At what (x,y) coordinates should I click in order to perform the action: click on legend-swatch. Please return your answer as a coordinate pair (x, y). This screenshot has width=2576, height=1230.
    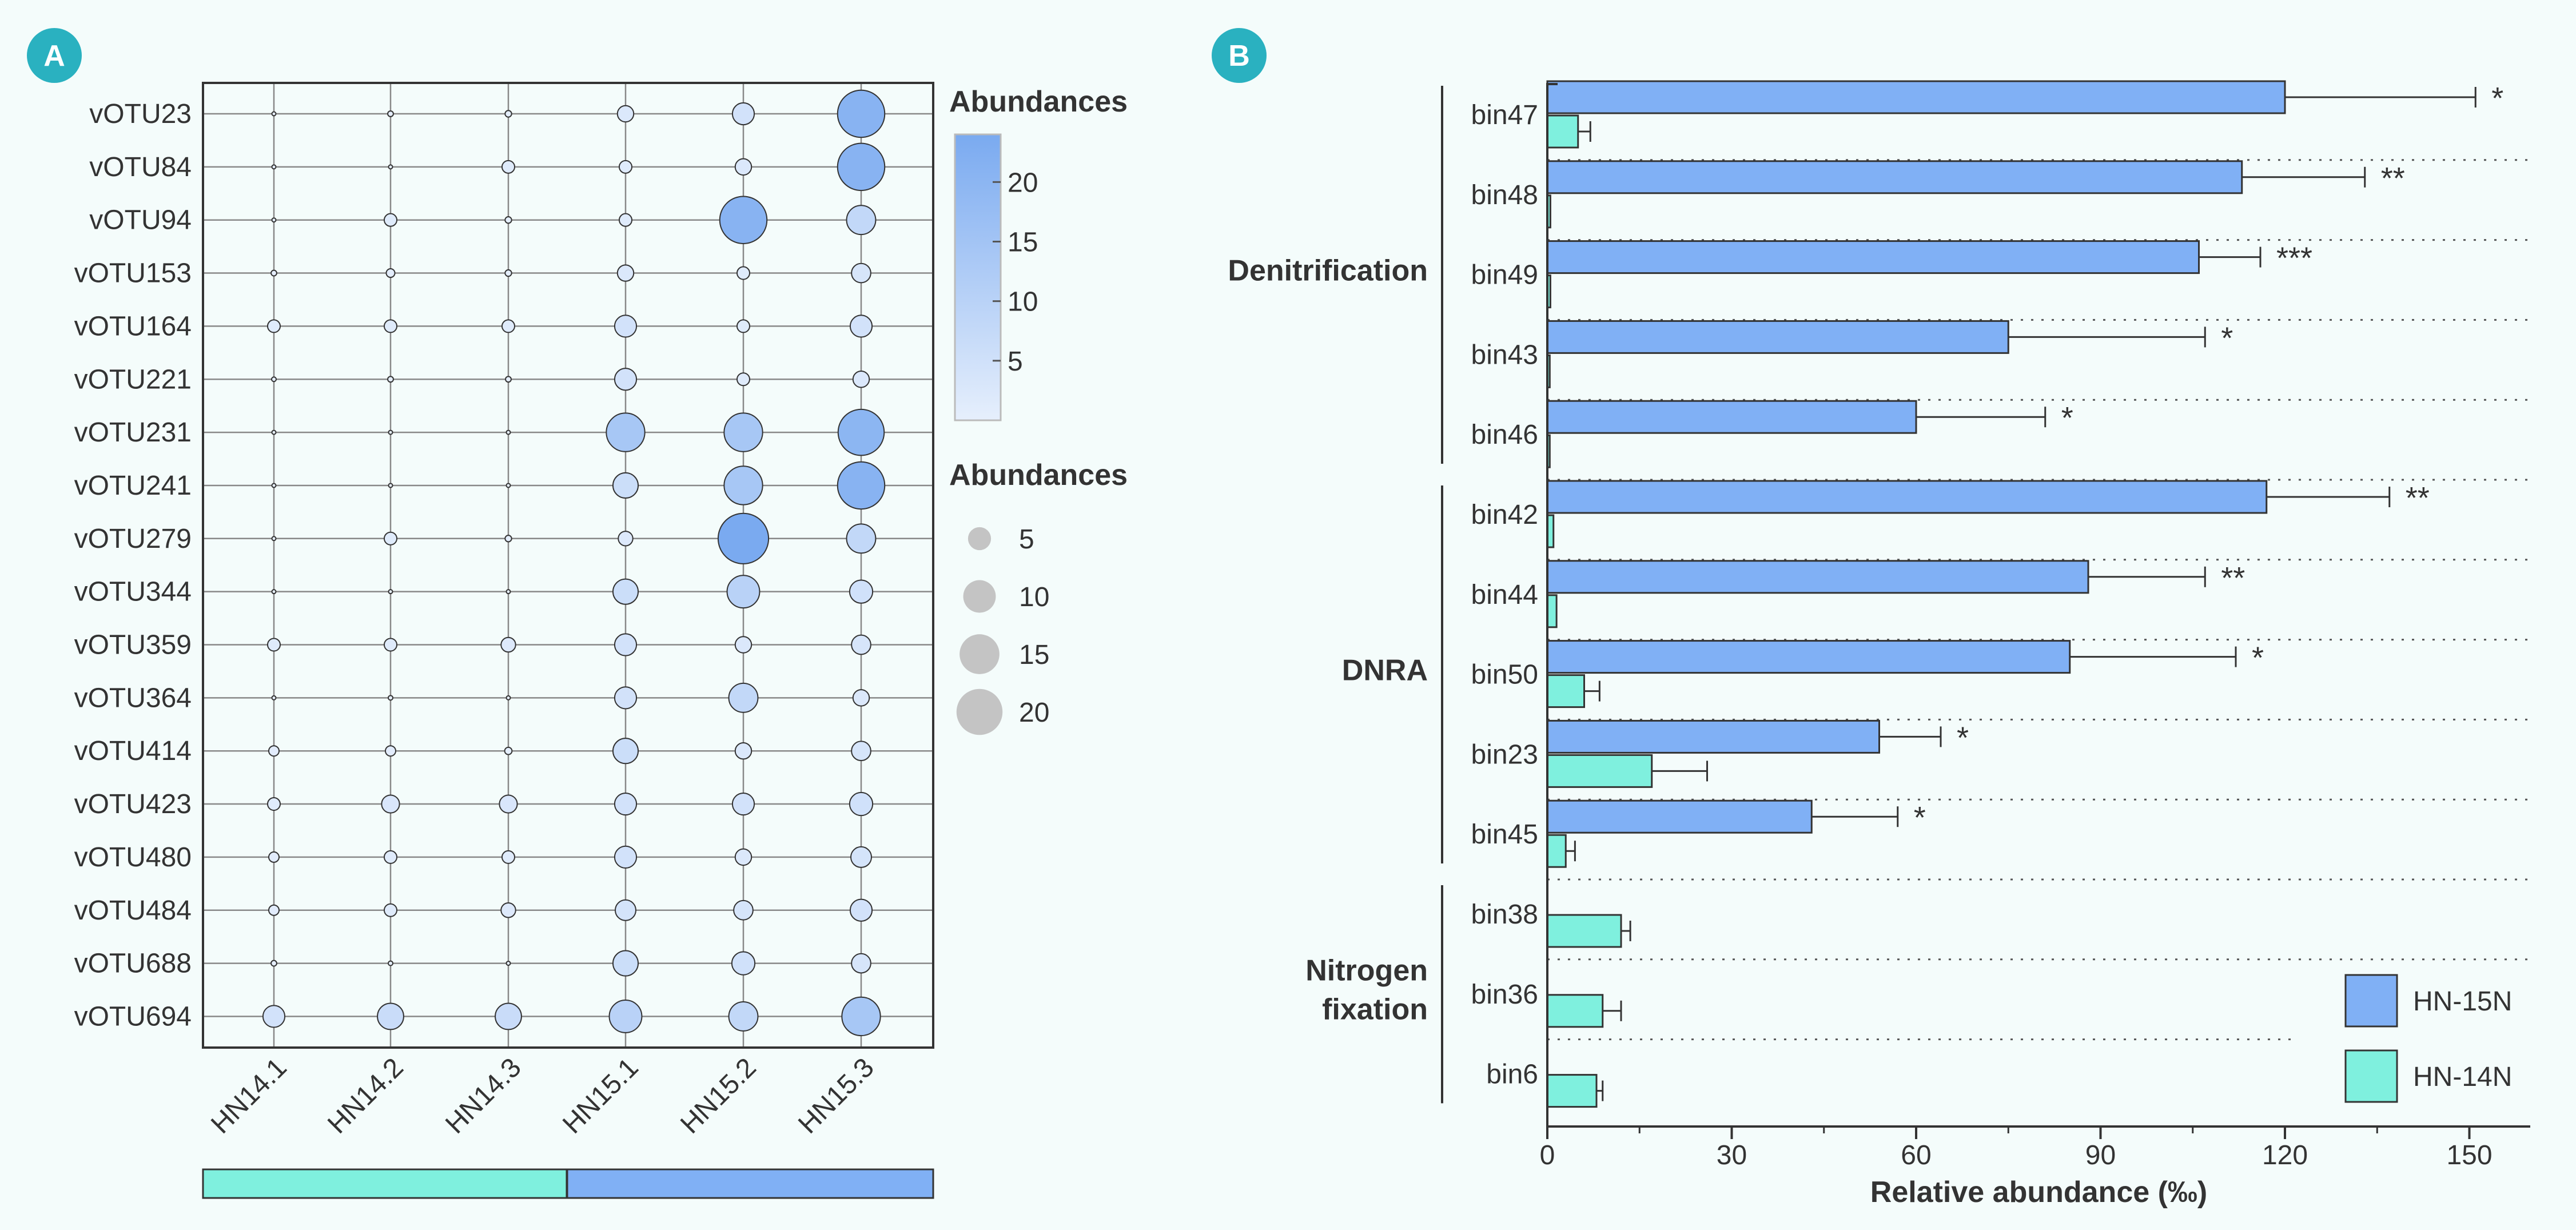
    Looking at the image, I should click on (2371, 1001).